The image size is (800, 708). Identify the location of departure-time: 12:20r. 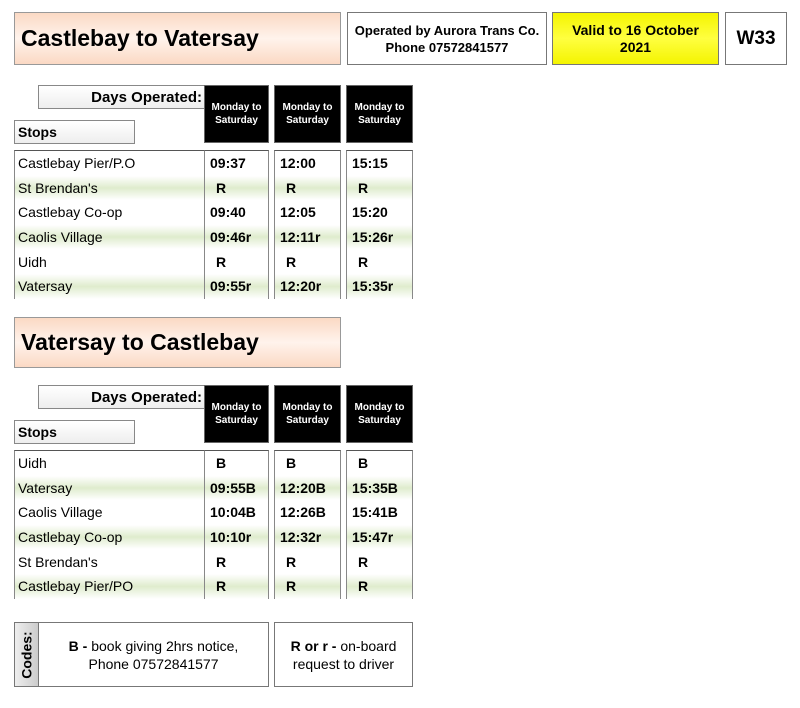
(307, 286).